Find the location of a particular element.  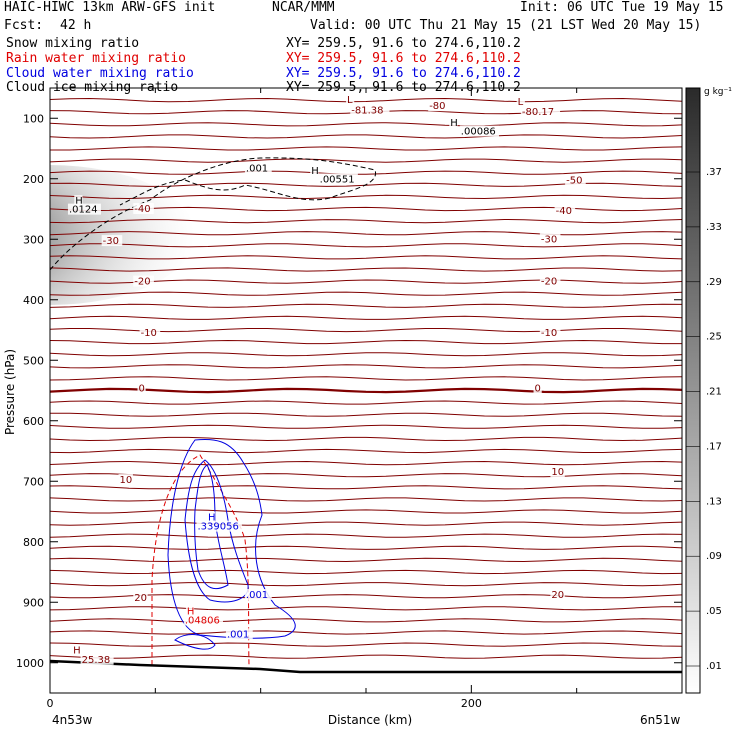

model-title: HAIC-HIWC 13km ARW-GFS init is located at coordinates (110, 7).